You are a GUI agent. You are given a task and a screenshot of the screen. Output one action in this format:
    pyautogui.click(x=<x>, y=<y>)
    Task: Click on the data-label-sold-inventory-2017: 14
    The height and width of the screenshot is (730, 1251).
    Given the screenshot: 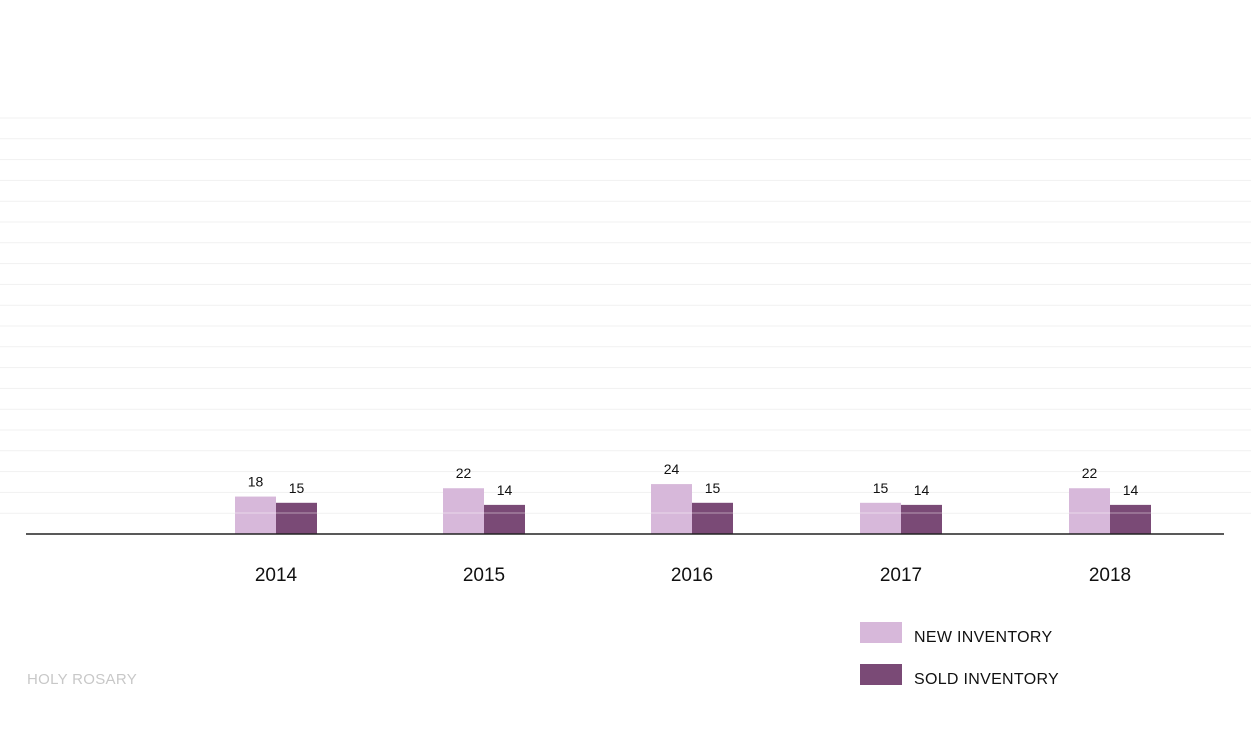 What is the action you would take?
    pyautogui.click(x=922, y=490)
    